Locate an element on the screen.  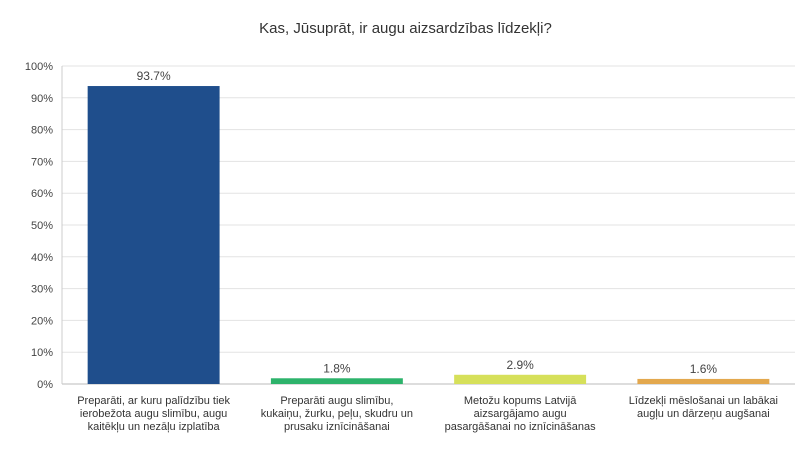
data-label: 2.9% is located at coordinates (520, 365).